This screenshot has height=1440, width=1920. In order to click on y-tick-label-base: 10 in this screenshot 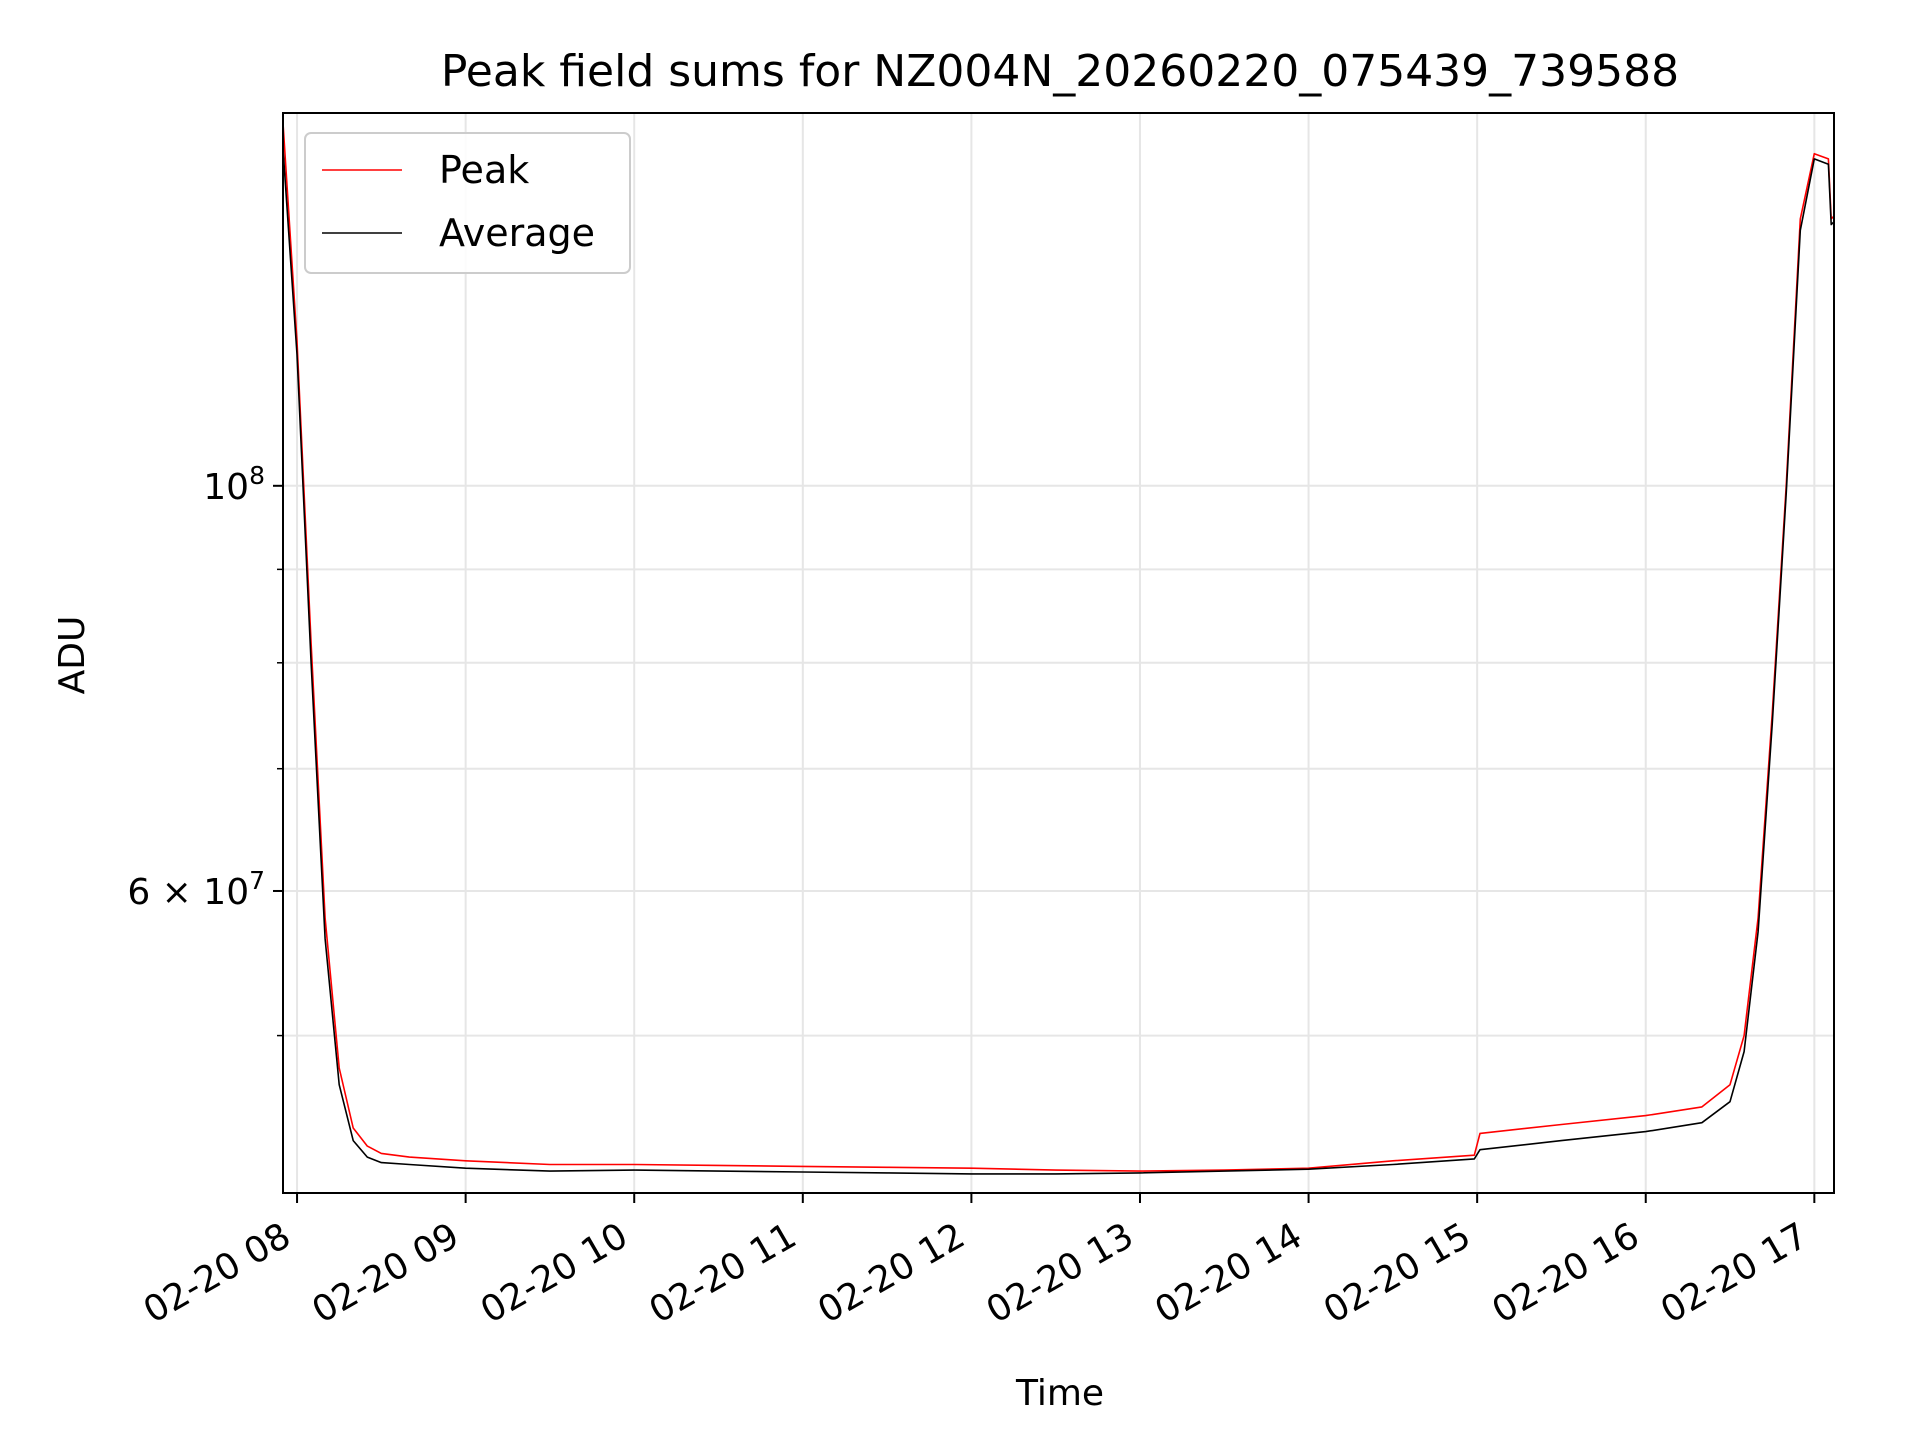, I will do `click(226, 487)`.